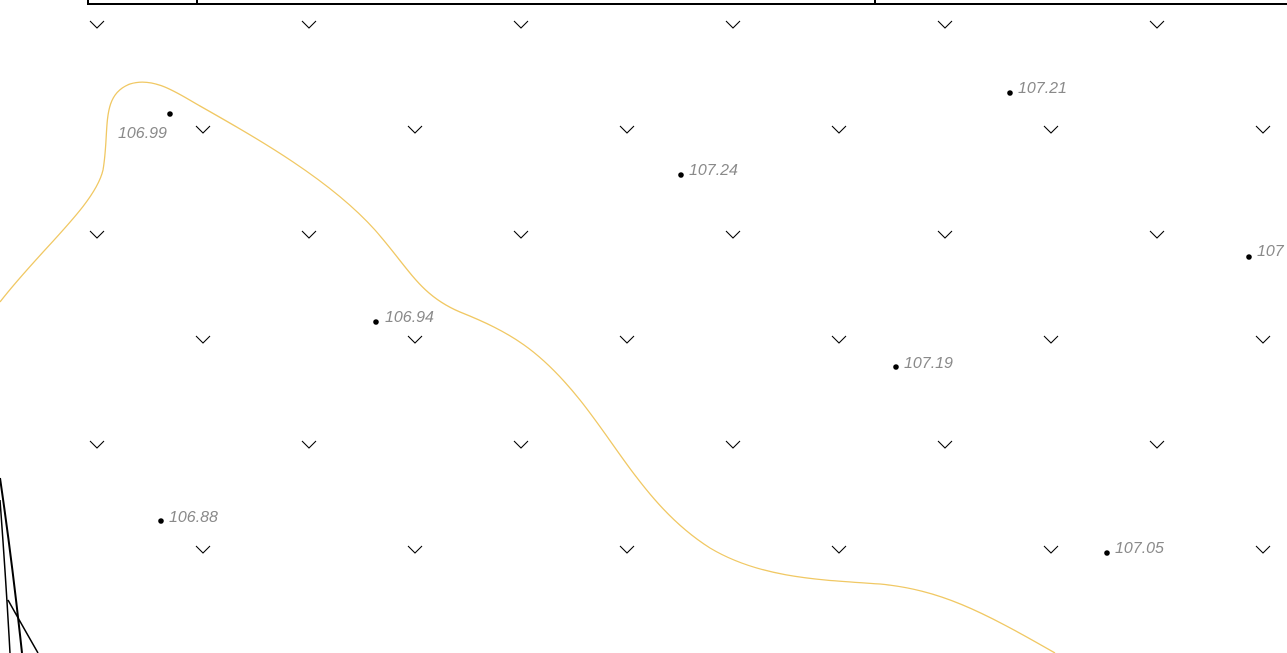  Describe the element at coordinates (928, 363) in the screenshot. I see `spot-label: 107.19` at that location.